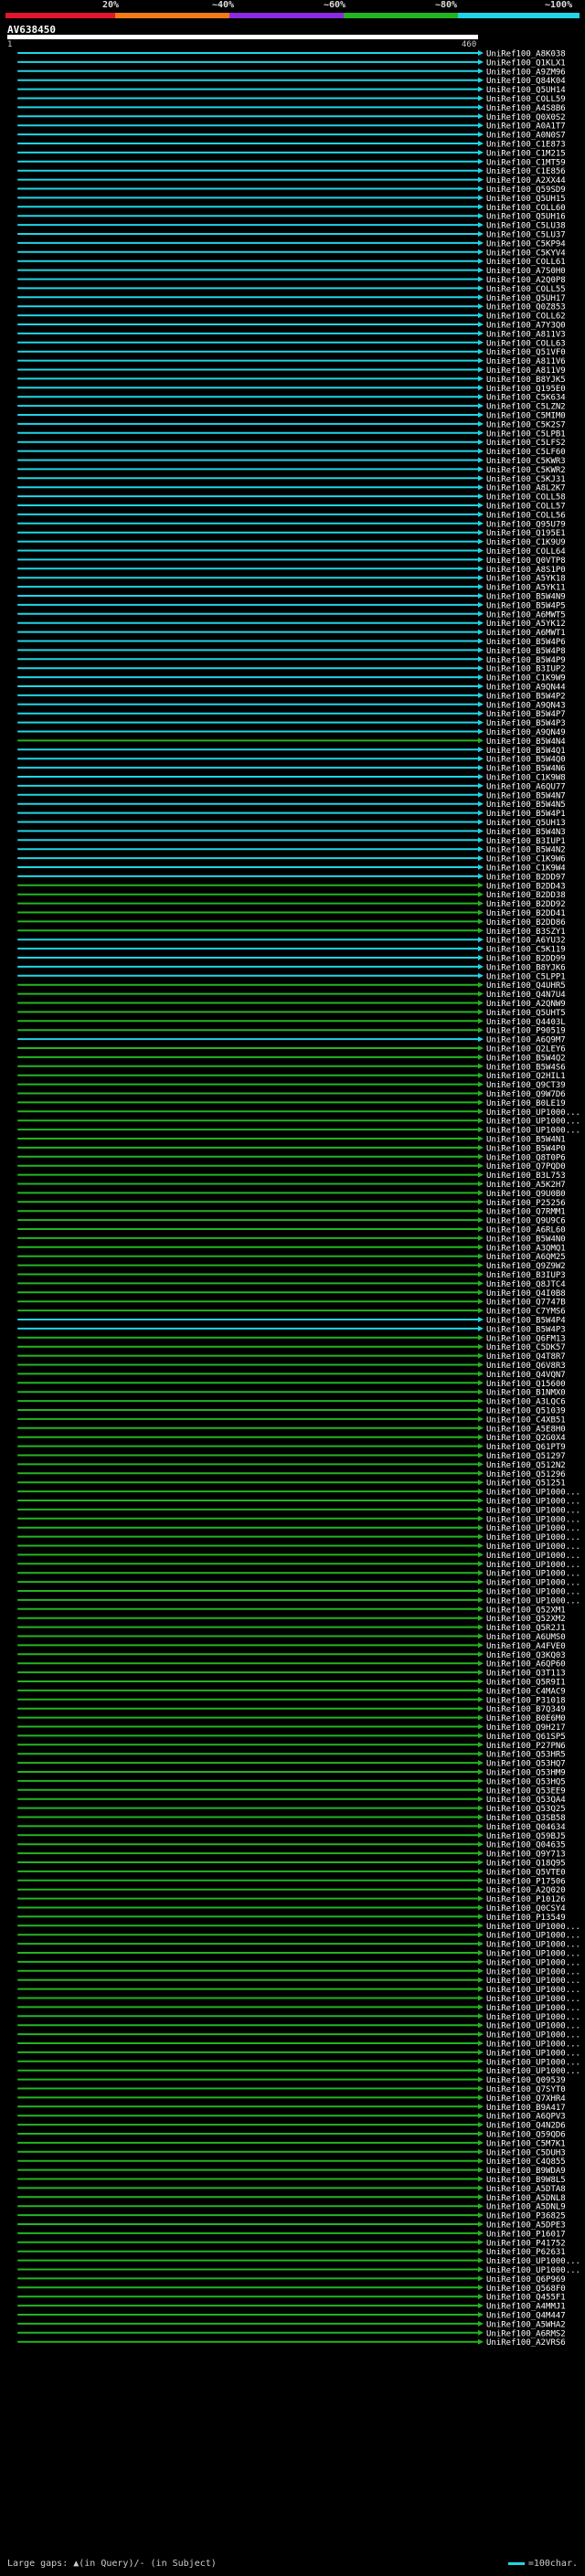 Image resolution: width=585 pixels, height=2576 pixels. What do you see at coordinates (526, 823) in the screenshot?
I see `hit-label: UniRef100_Q5UH13` at bounding box center [526, 823].